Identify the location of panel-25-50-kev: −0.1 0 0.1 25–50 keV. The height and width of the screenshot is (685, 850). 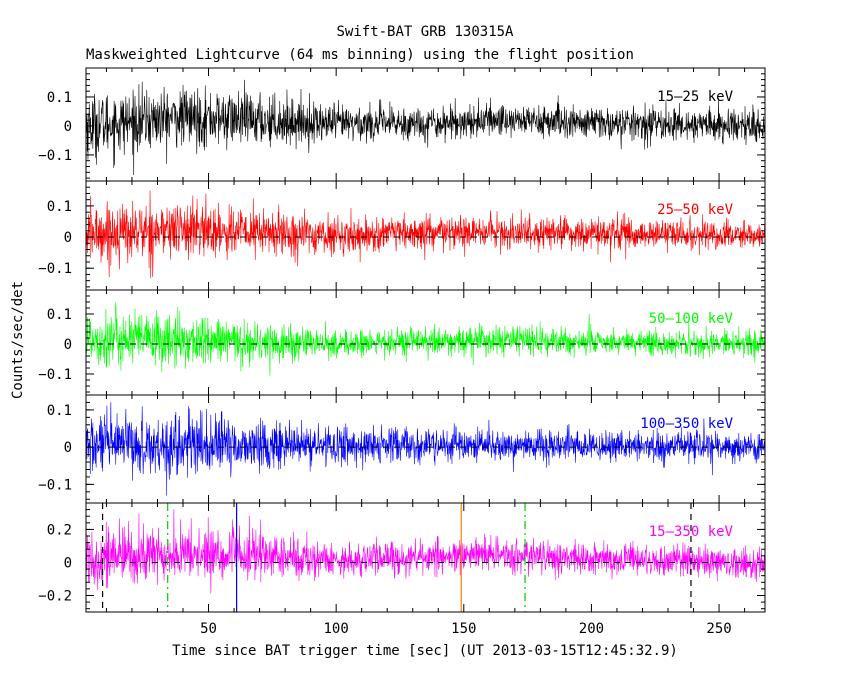
(402, 235).